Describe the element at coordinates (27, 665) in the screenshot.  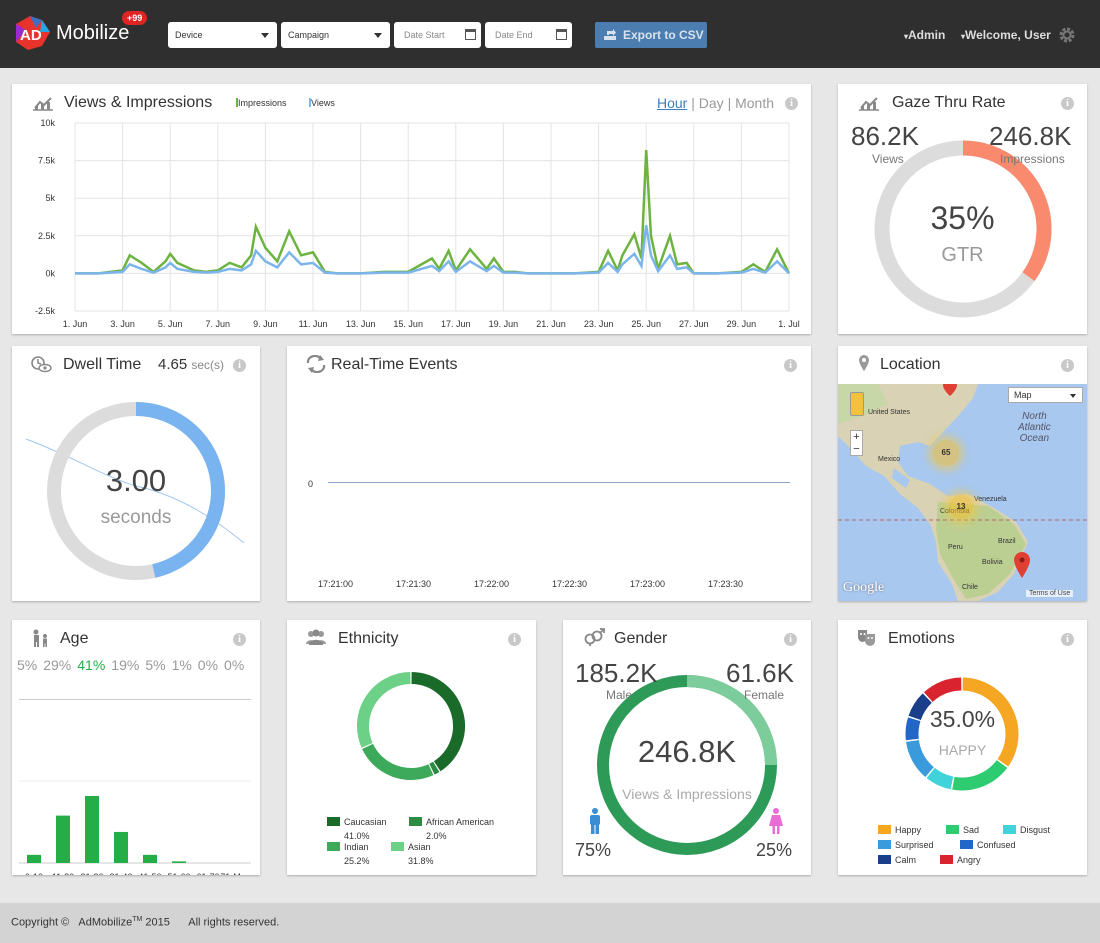
I see `age-percent: 5%` at that location.